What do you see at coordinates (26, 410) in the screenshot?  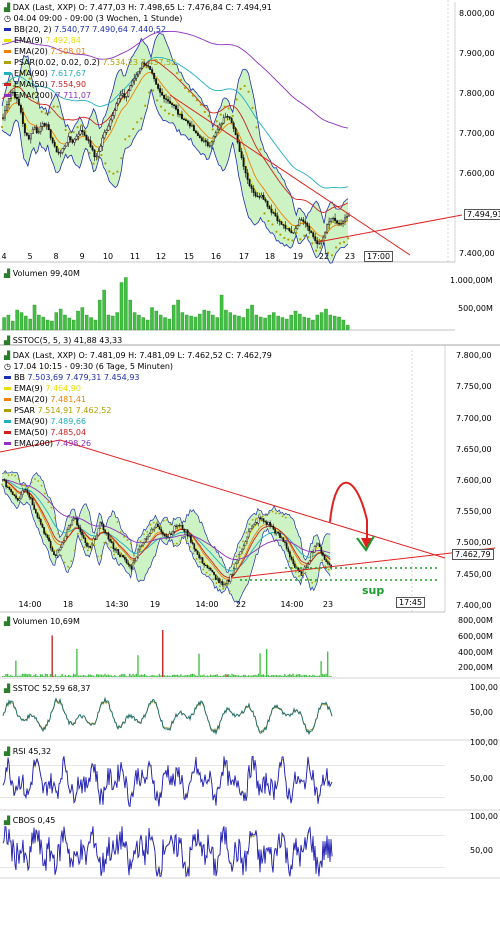 I see `legend-name: PSAR` at bounding box center [26, 410].